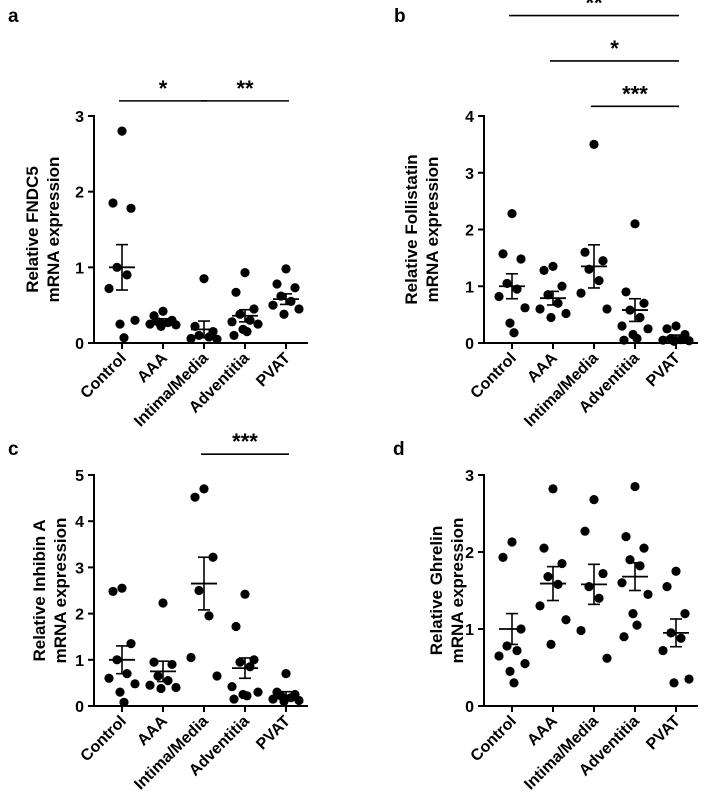 Image resolution: width=706 pixels, height=807 pixels. Describe the element at coordinates (436, 590) in the screenshot. I see `y-axis-title: Relative Ghrelin` at that location.